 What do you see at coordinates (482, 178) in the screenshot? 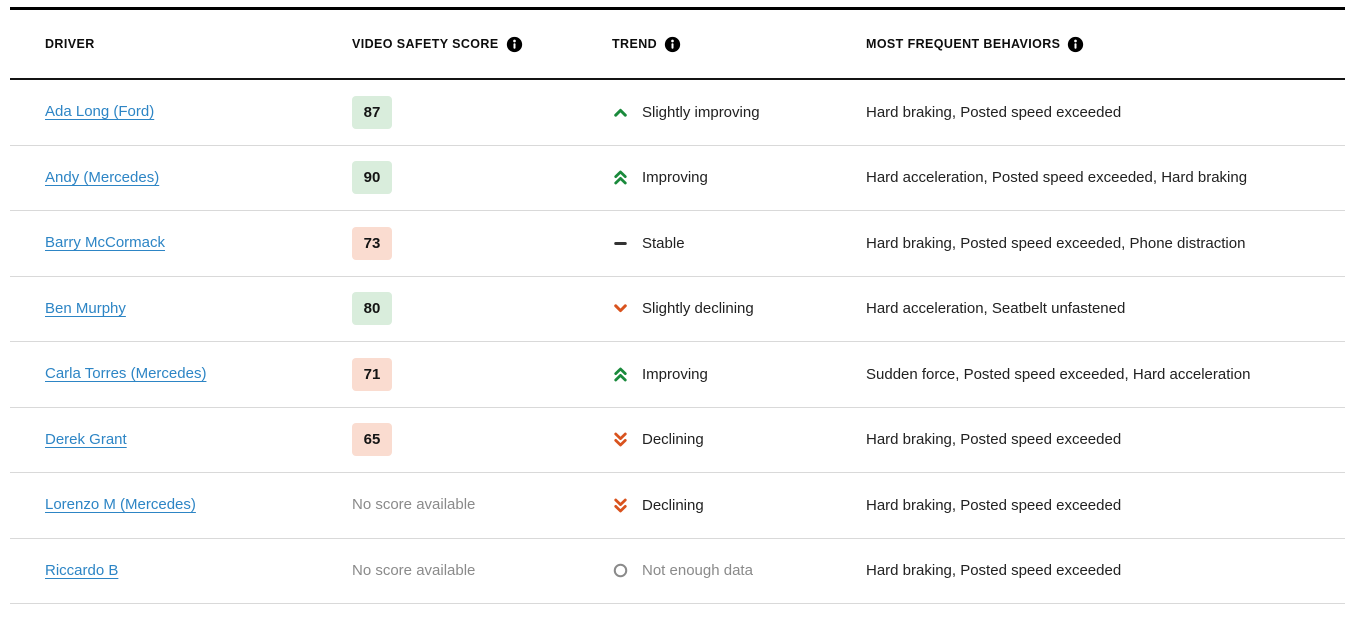
I see `score-cell: 90` at bounding box center [482, 178].